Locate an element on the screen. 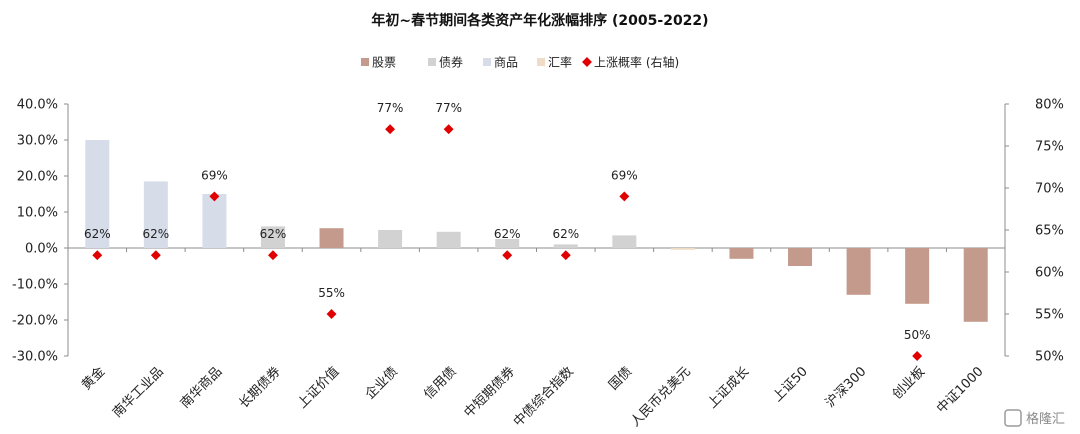  category-label: 上证50 is located at coordinates (790, 384).